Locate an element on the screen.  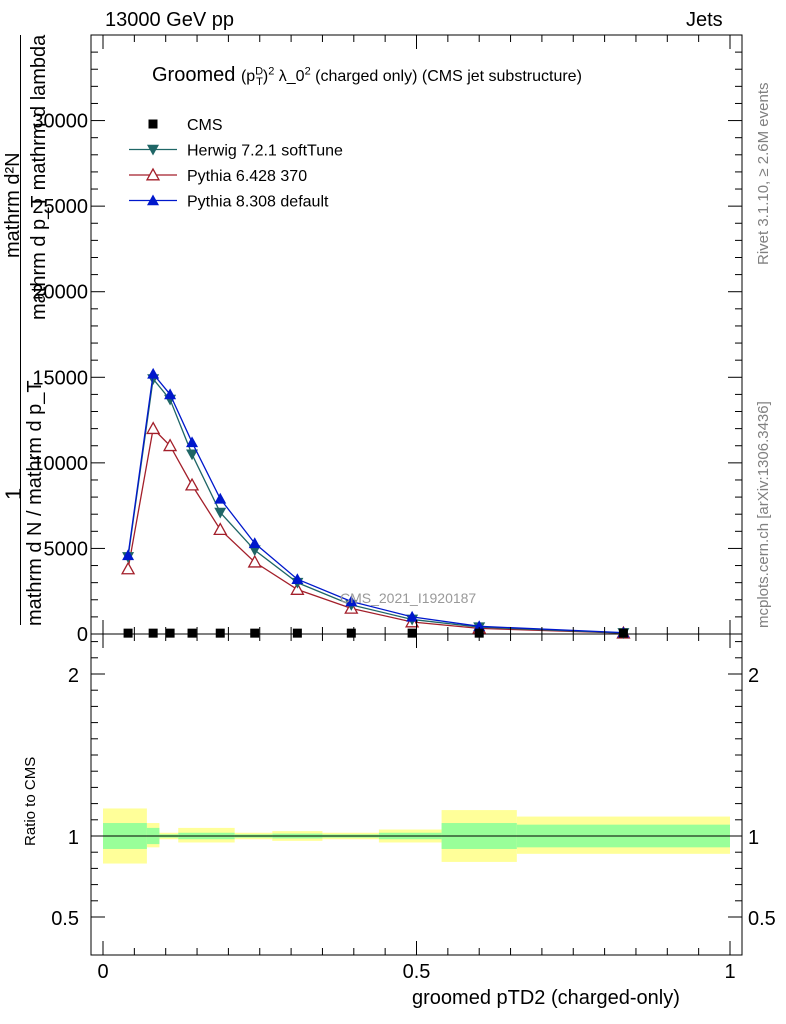
ratio-ytick-label-right-2: 2 is located at coordinates (753, 676).